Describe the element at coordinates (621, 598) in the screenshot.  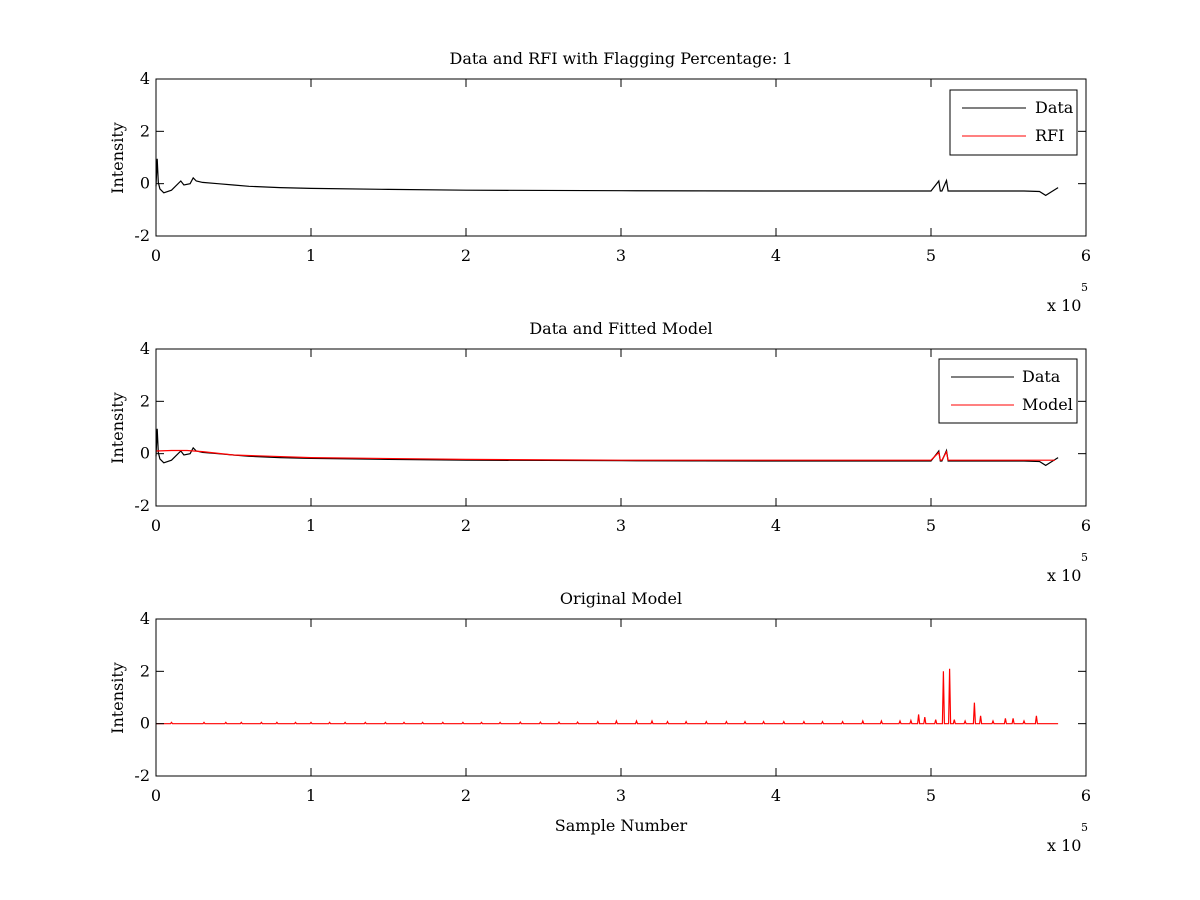
I see `subplot-title: Original Model` at that location.